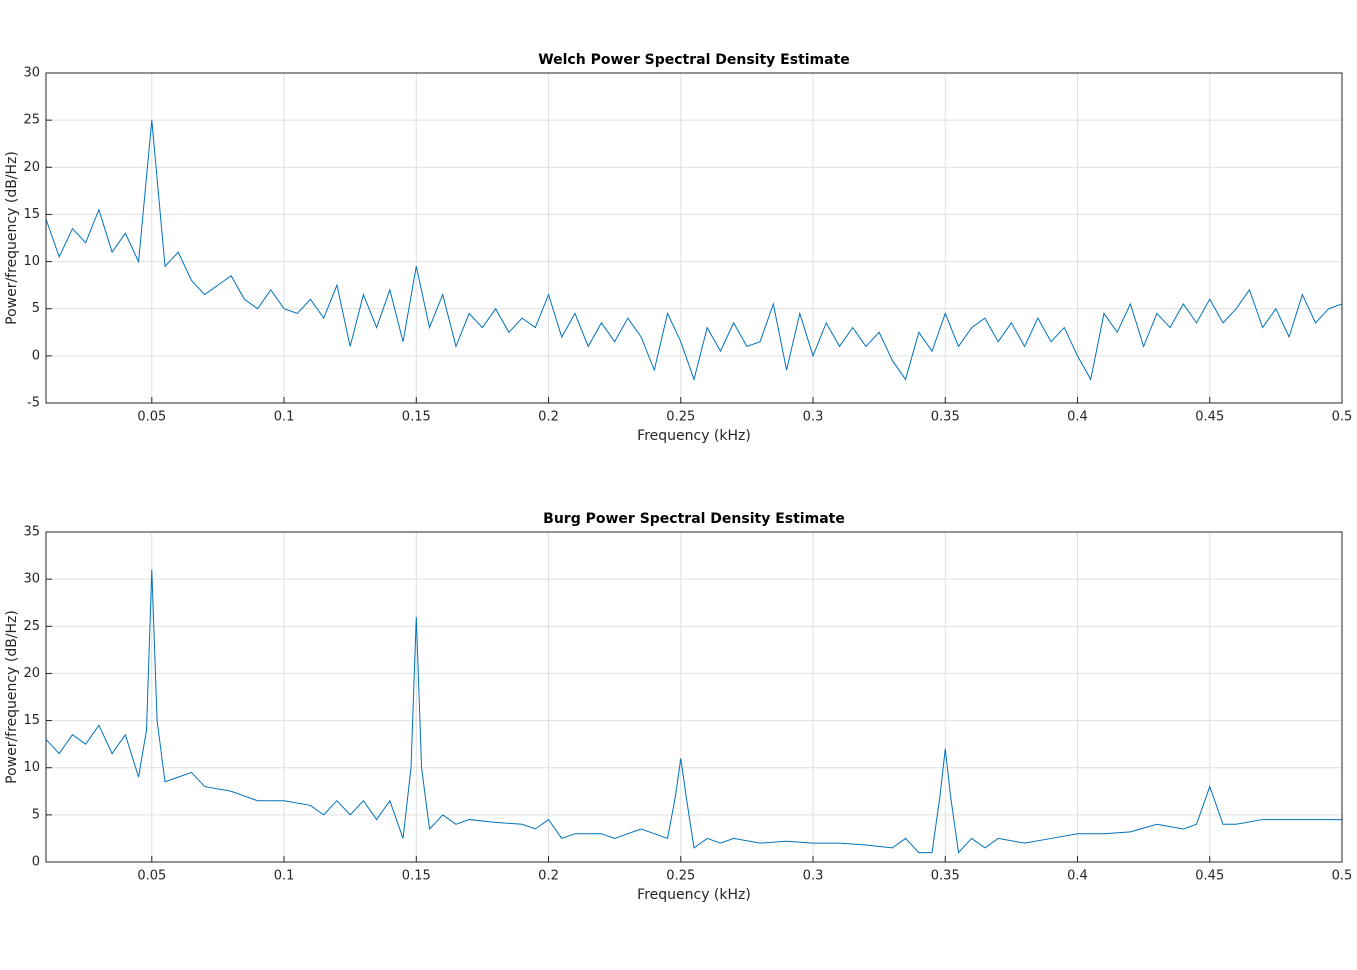  I want to click on chart-title: Burg Power Spectral Density Estimate, so click(694, 519).